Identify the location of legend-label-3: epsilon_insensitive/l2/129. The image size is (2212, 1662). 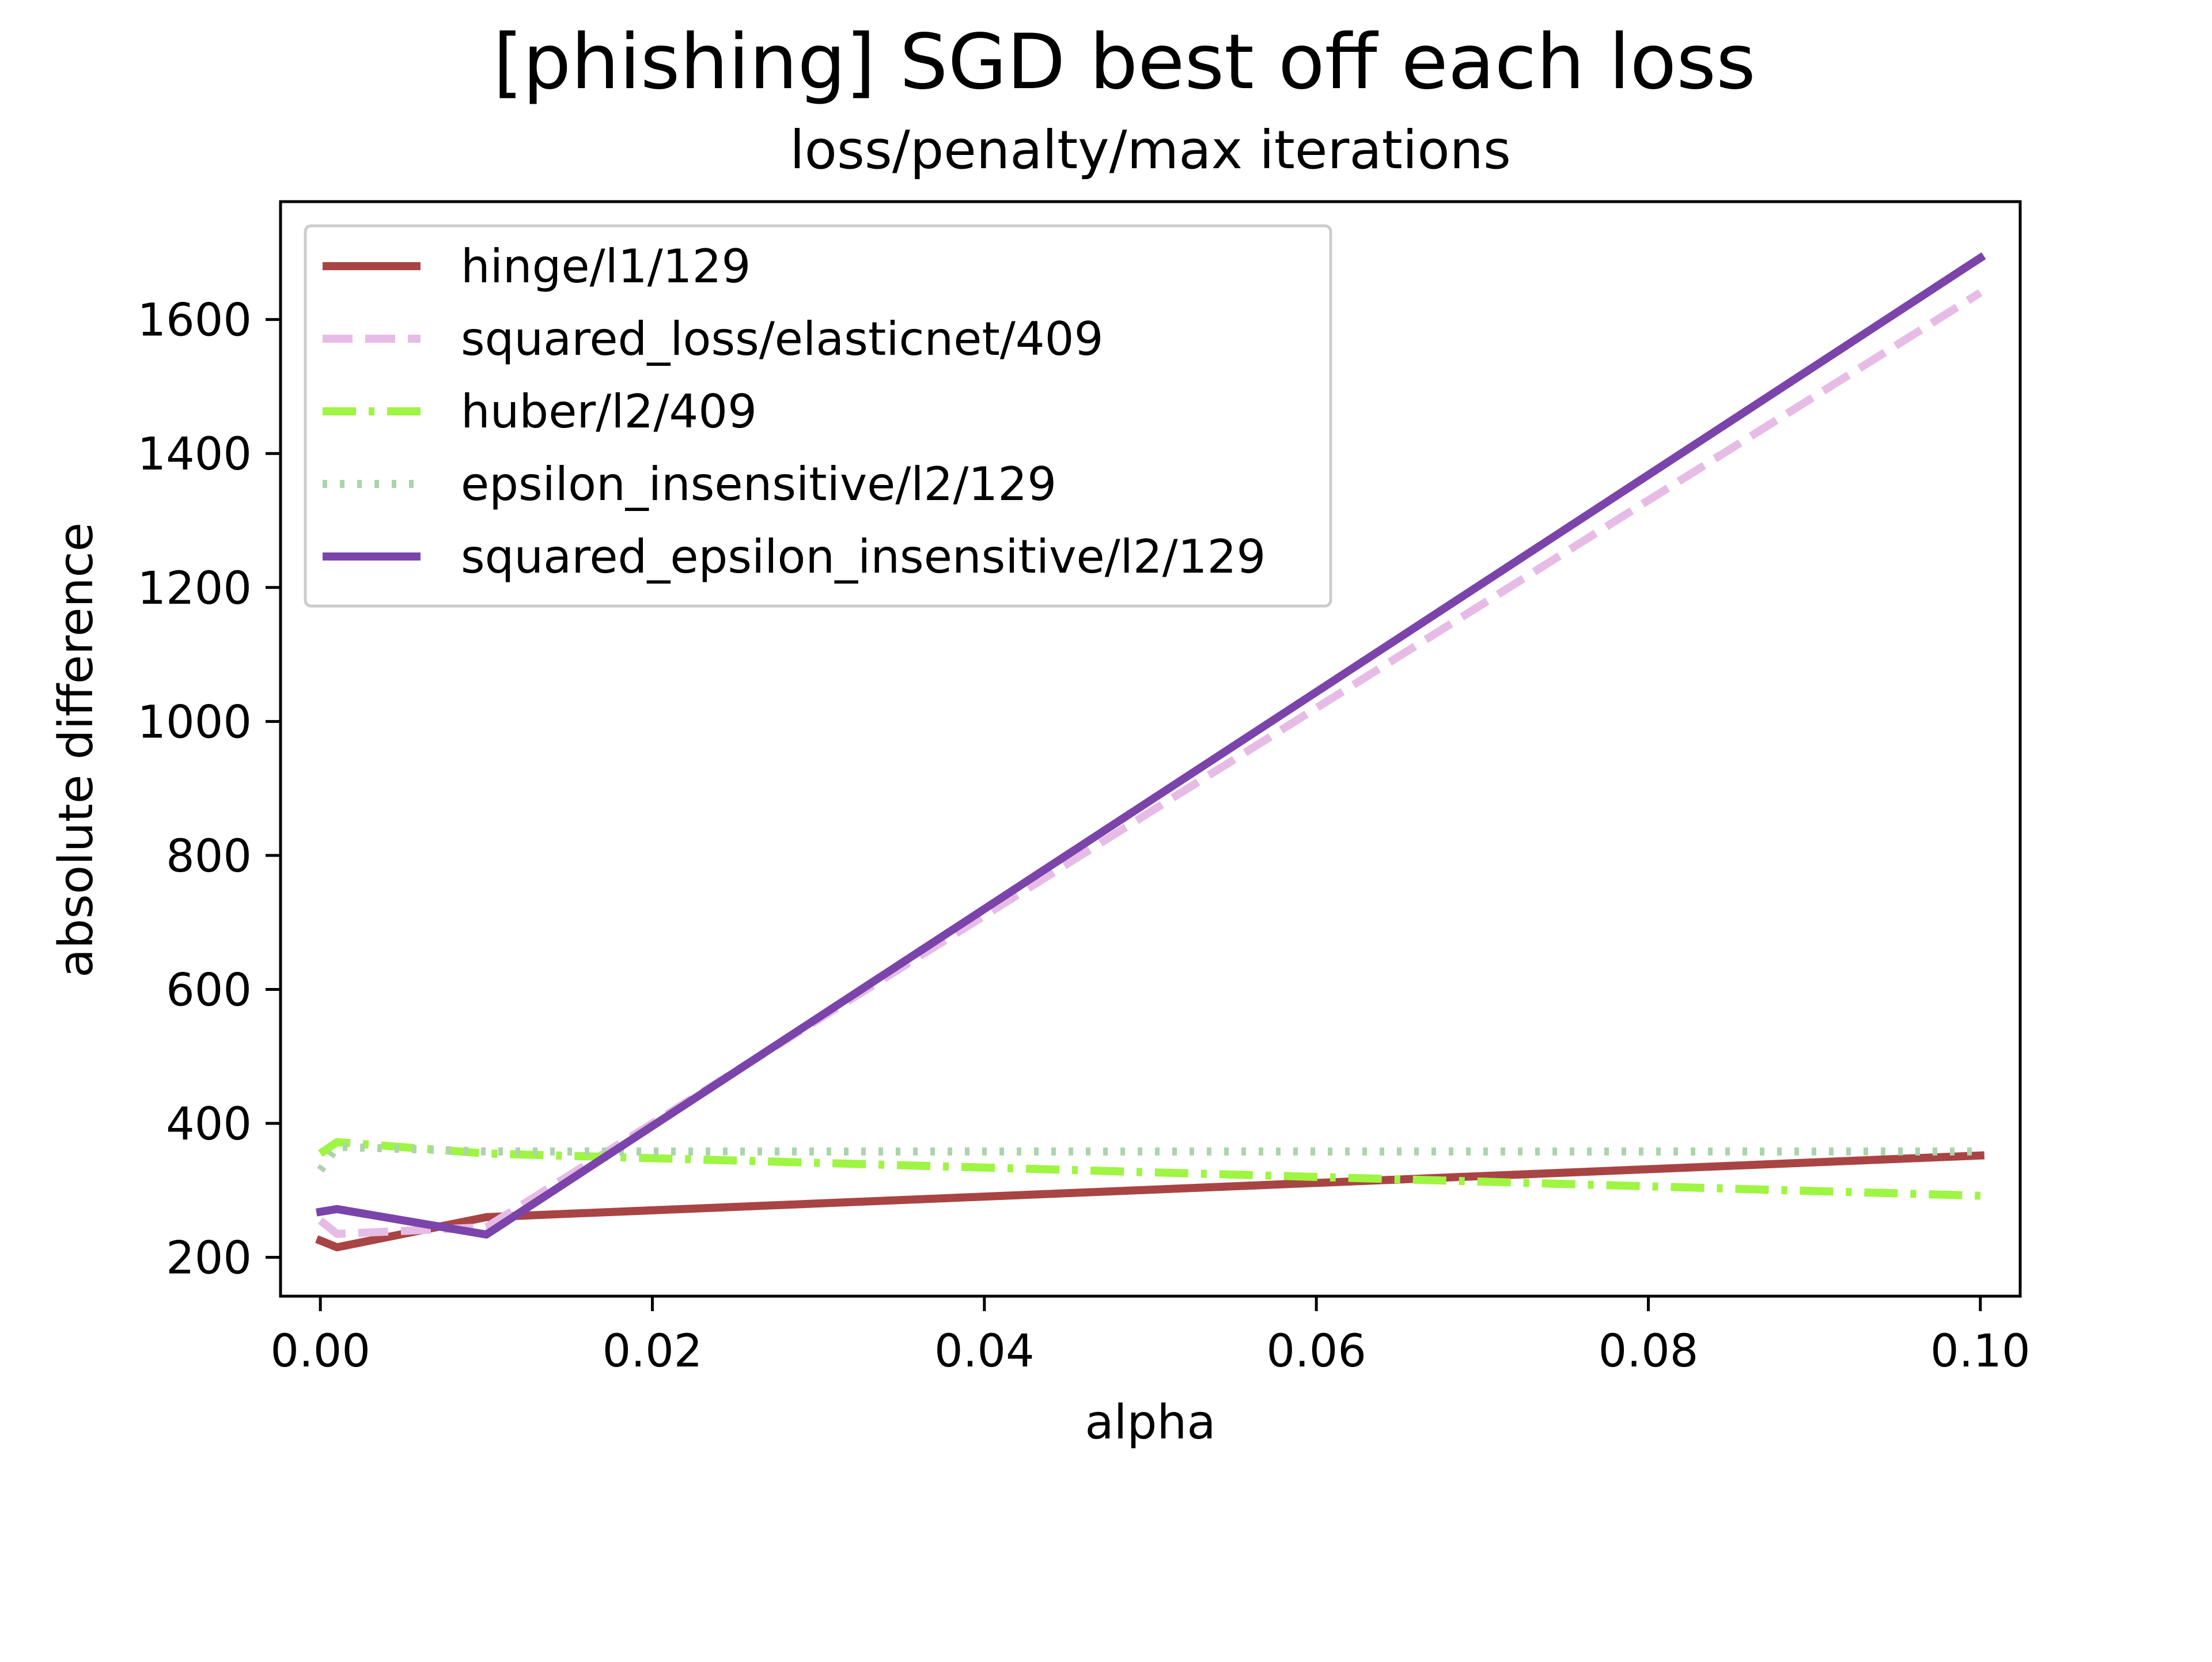
(758, 484).